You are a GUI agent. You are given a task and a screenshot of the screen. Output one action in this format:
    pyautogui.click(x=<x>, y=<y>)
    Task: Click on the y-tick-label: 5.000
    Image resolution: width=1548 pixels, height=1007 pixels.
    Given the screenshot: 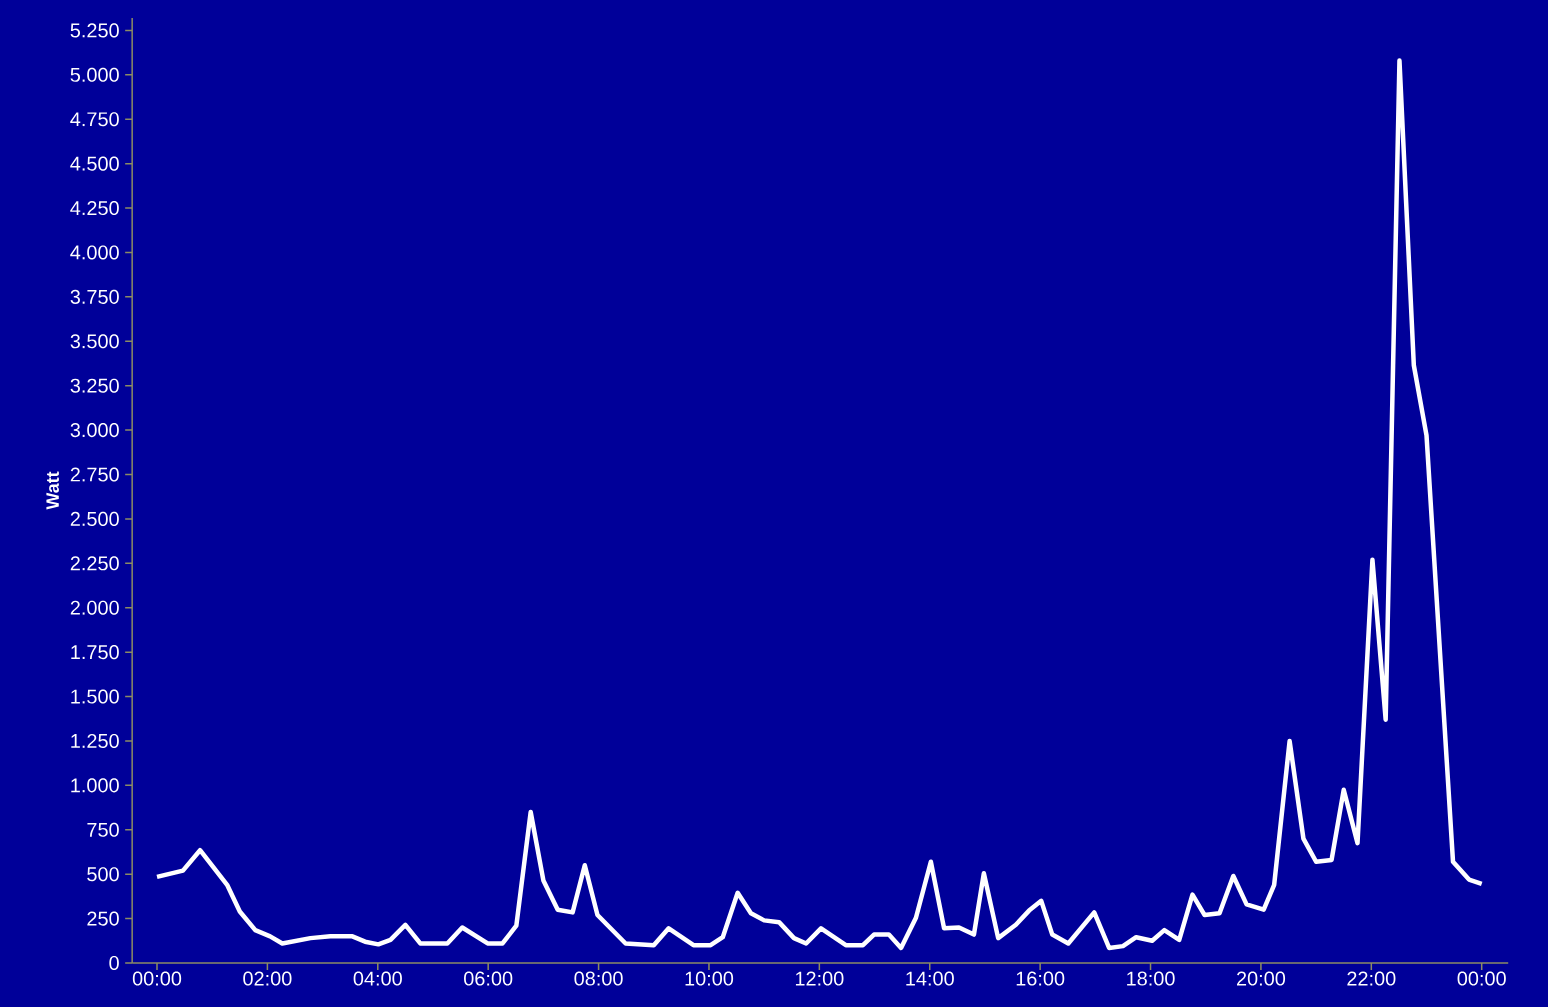 What is the action you would take?
    pyautogui.click(x=94, y=74)
    